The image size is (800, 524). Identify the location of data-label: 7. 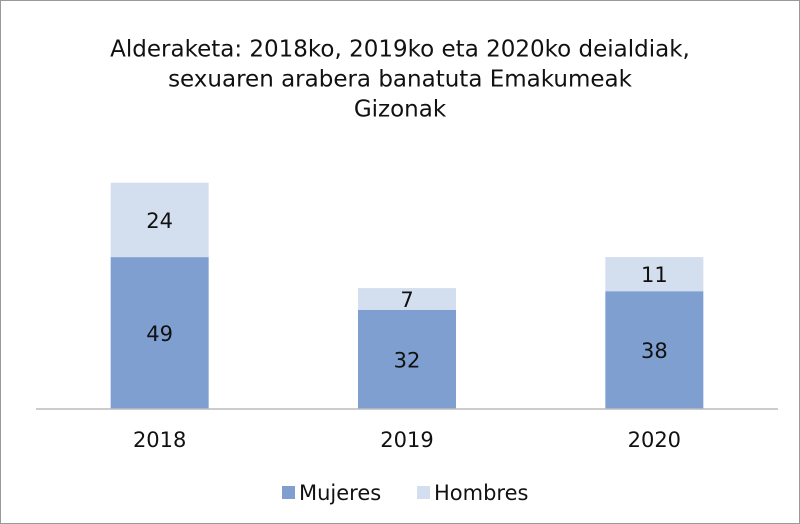
(406, 300).